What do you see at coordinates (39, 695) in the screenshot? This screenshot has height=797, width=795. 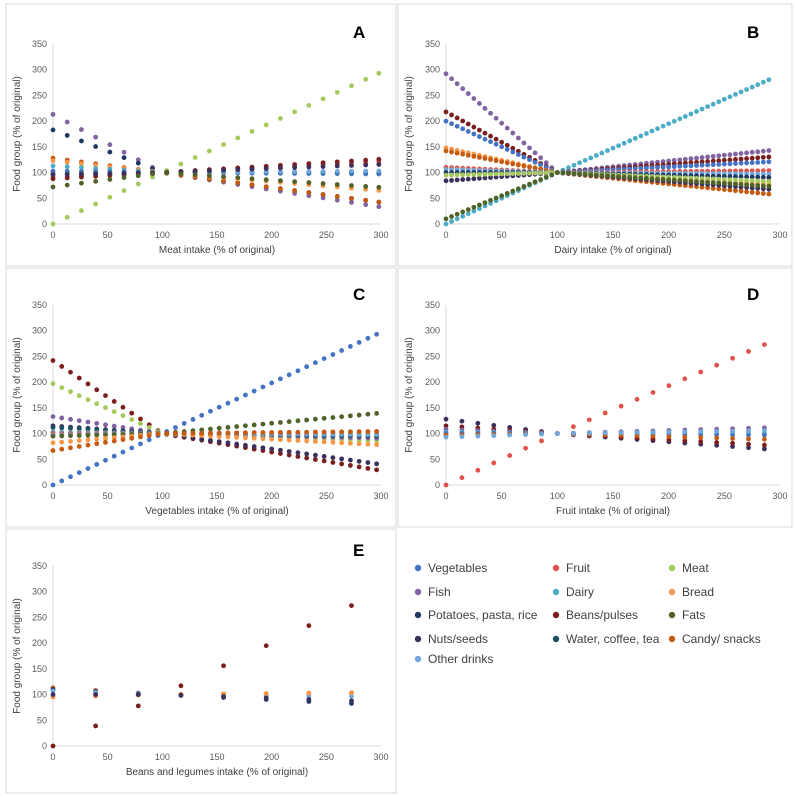 I see `y-tick-label: 100` at bounding box center [39, 695].